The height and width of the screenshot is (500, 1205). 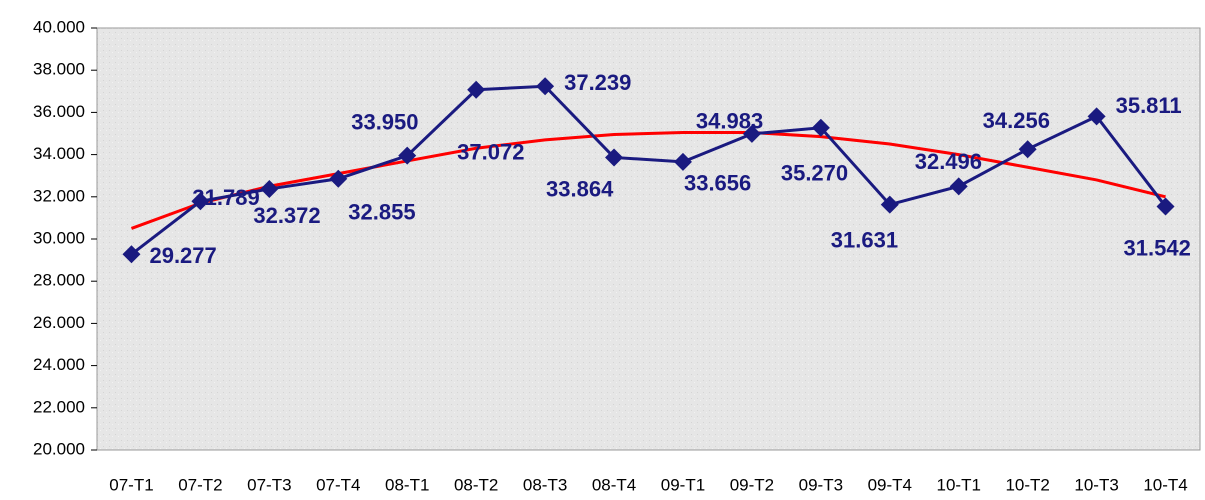 I want to click on value-label: 35.811, so click(x=1149, y=105).